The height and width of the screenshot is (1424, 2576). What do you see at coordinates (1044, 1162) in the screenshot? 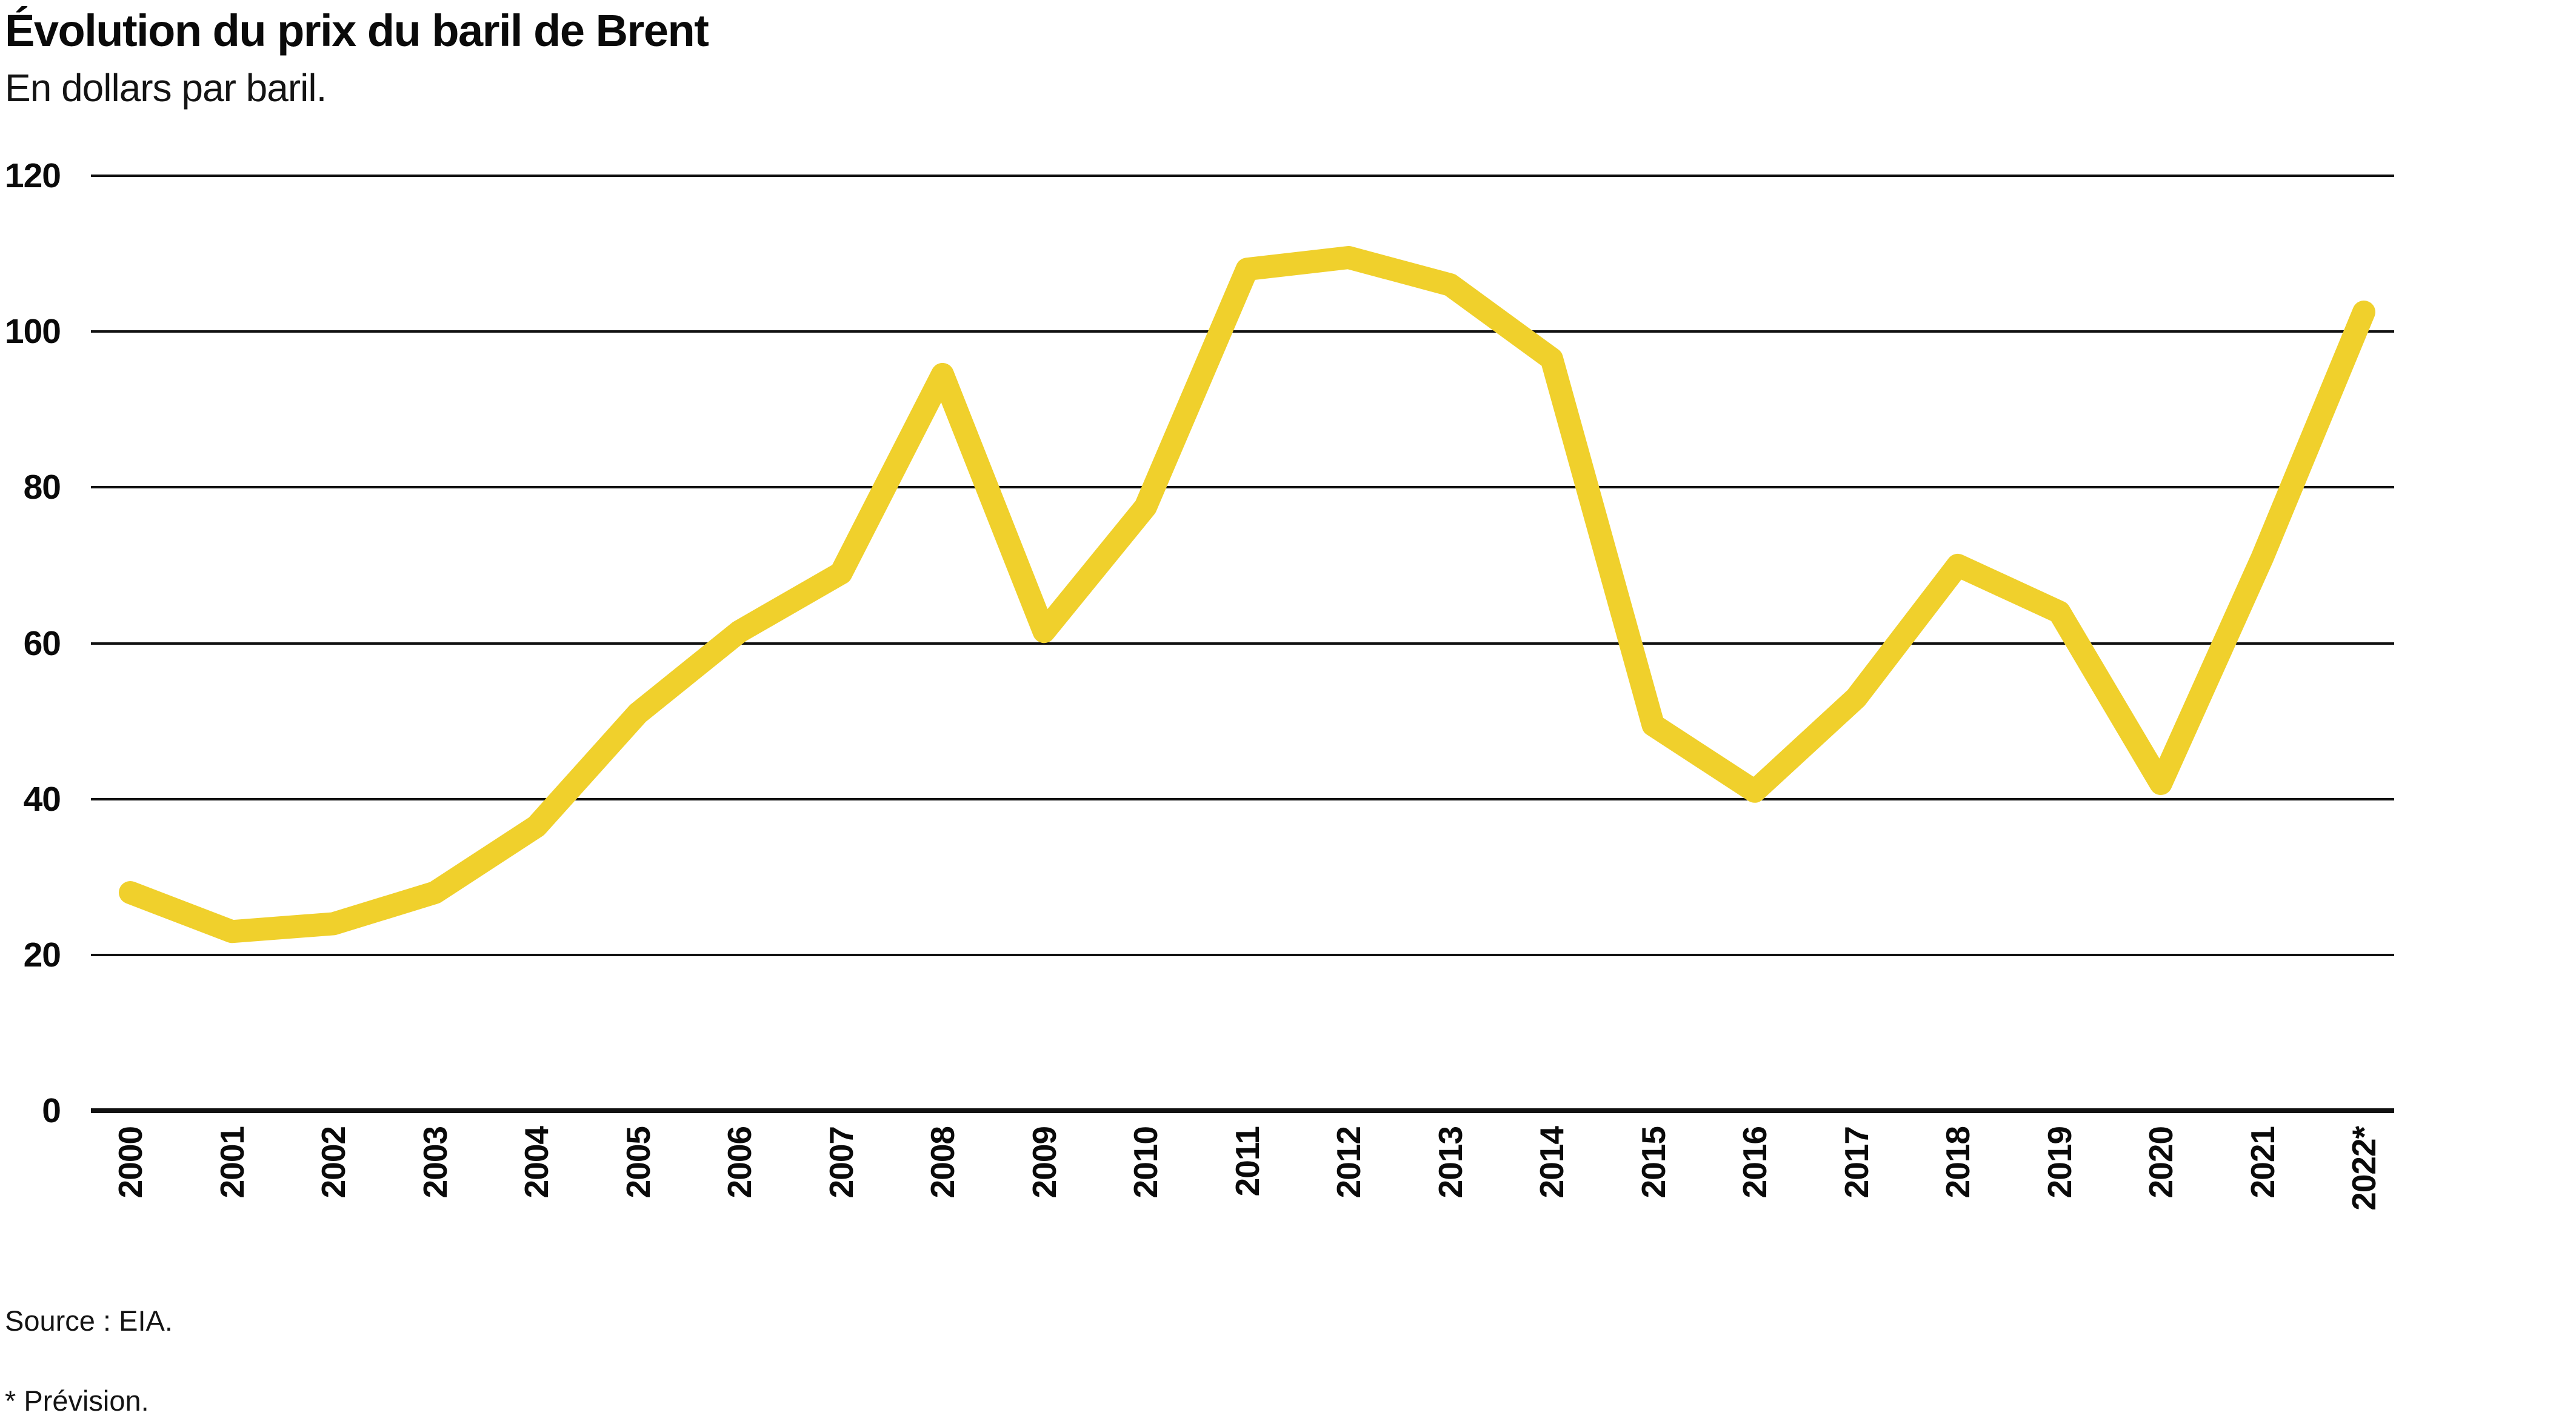
I see `x-tick-label-2009: 2009` at bounding box center [1044, 1162].